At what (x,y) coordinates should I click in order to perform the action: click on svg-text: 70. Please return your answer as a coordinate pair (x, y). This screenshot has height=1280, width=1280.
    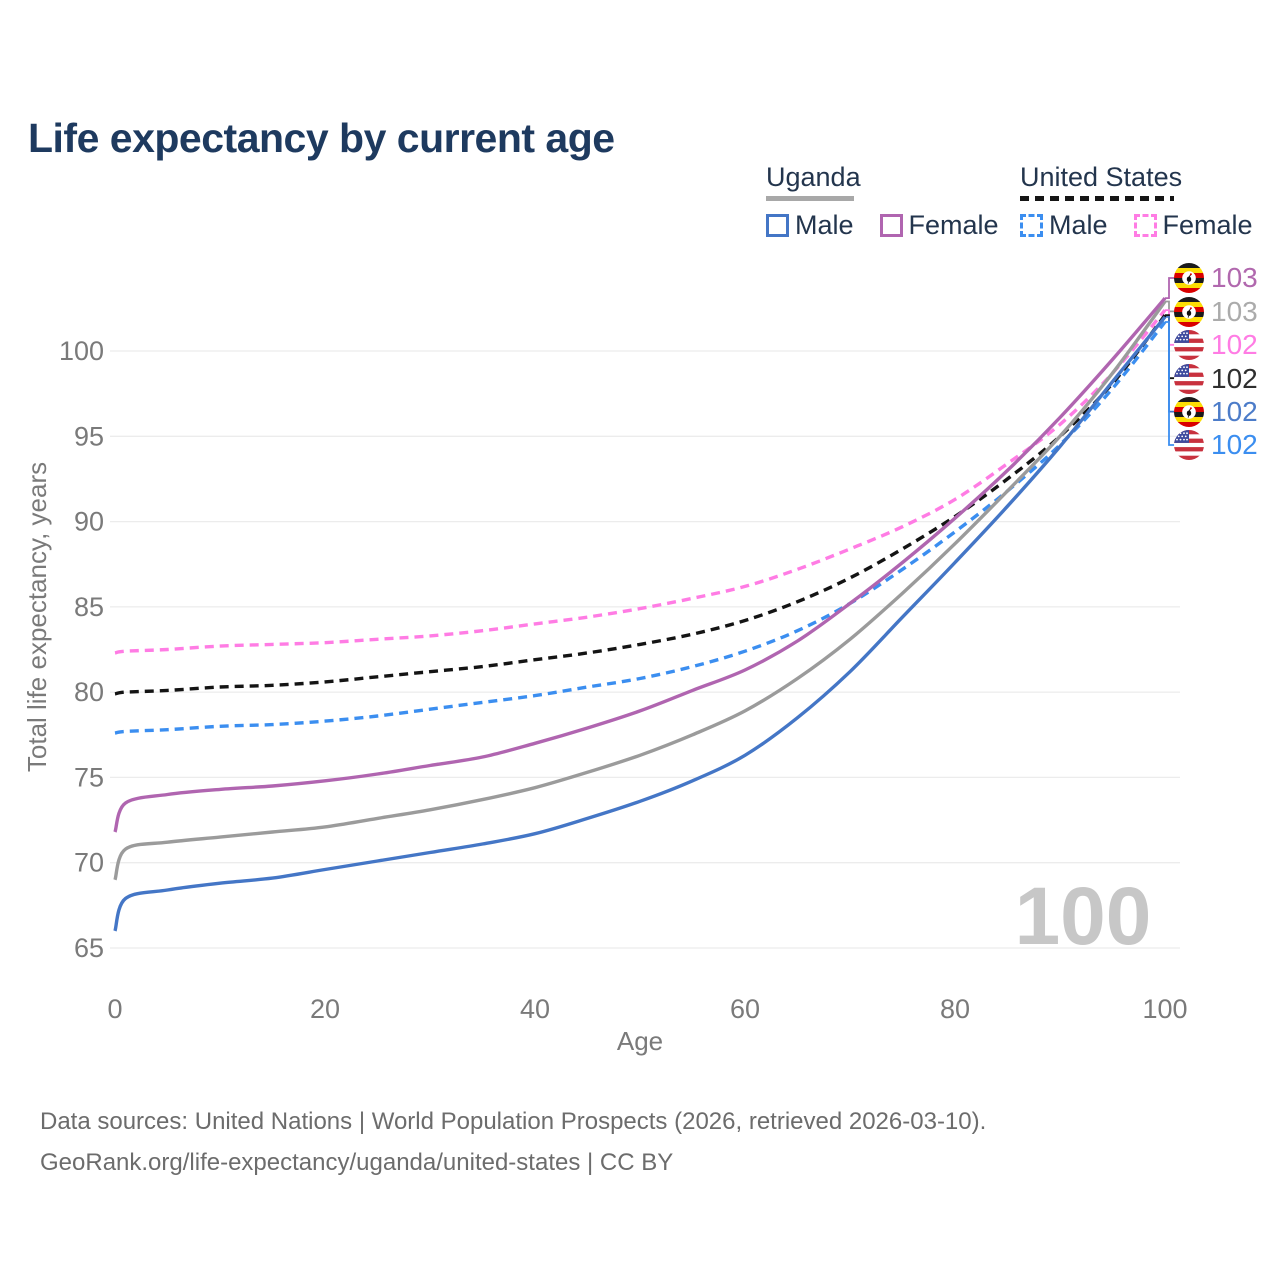
    Looking at the image, I should click on (89, 863).